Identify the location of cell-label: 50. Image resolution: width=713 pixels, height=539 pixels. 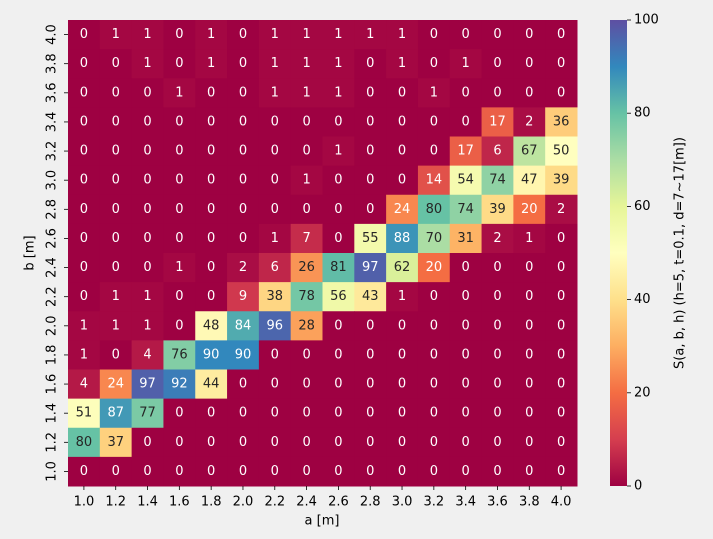
(561, 151).